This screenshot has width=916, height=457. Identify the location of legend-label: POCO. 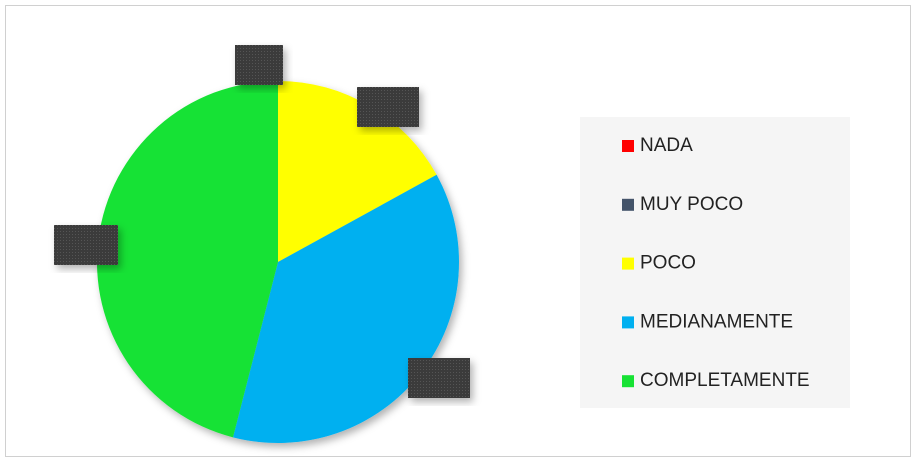
(668, 263).